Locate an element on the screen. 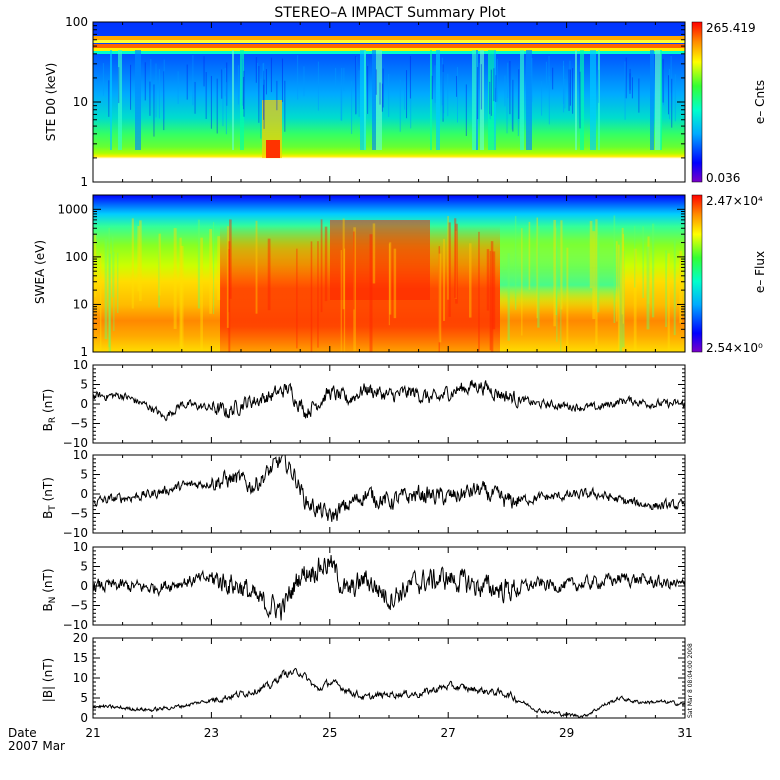 The image size is (780, 780). ste-streaks is located at coordinates (389, 100).